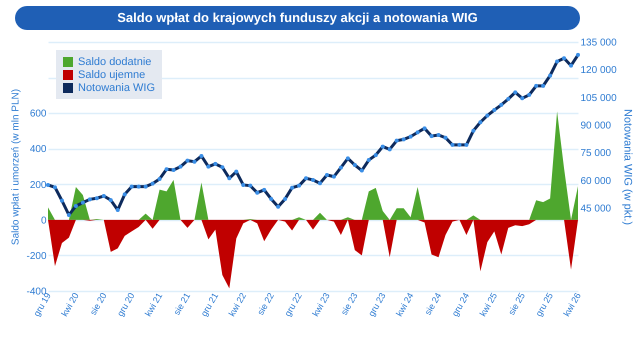 Image resolution: width=640 pixels, height=342 pixels. What do you see at coordinates (43, 220) in the screenshot?
I see `y-tick-label: 0` at bounding box center [43, 220].